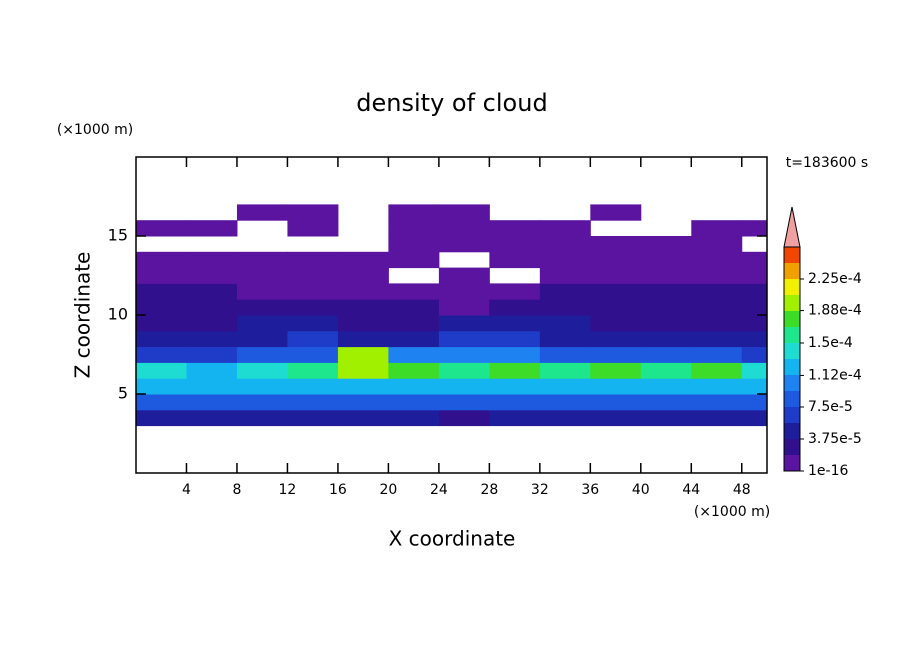  What do you see at coordinates (439, 490) in the screenshot?
I see `x-tick-label: 24` at bounding box center [439, 490].